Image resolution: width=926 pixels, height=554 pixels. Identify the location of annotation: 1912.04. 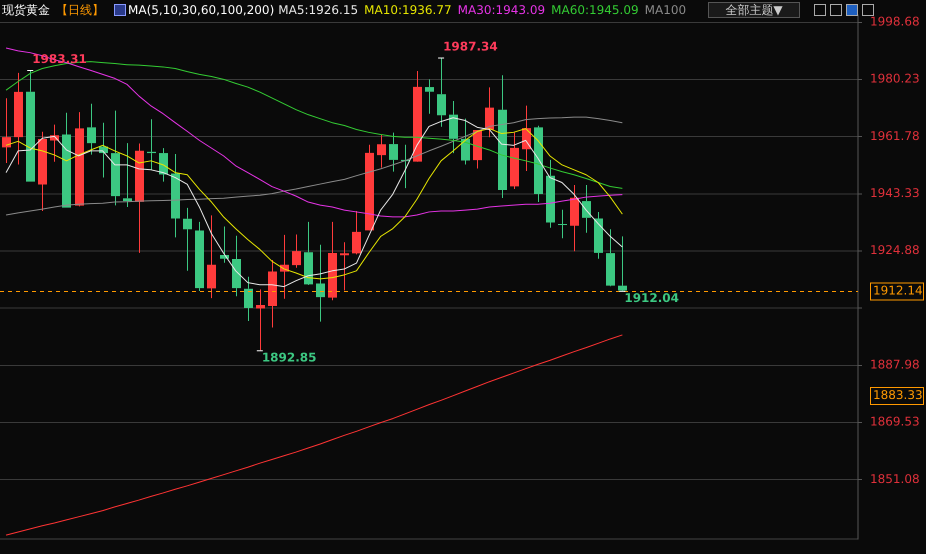
(652, 297).